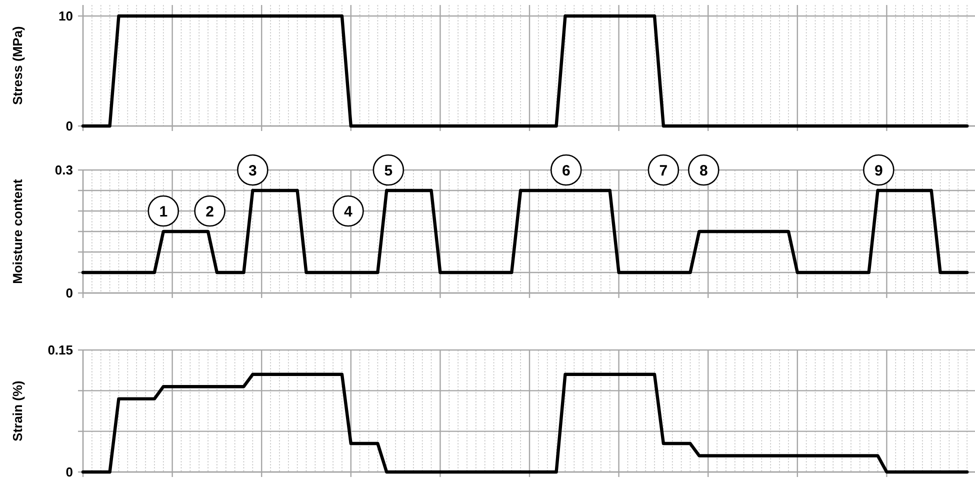 The width and height of the screenshot is (975, 479). I want to click on annotation: 7, so click(663, 171).